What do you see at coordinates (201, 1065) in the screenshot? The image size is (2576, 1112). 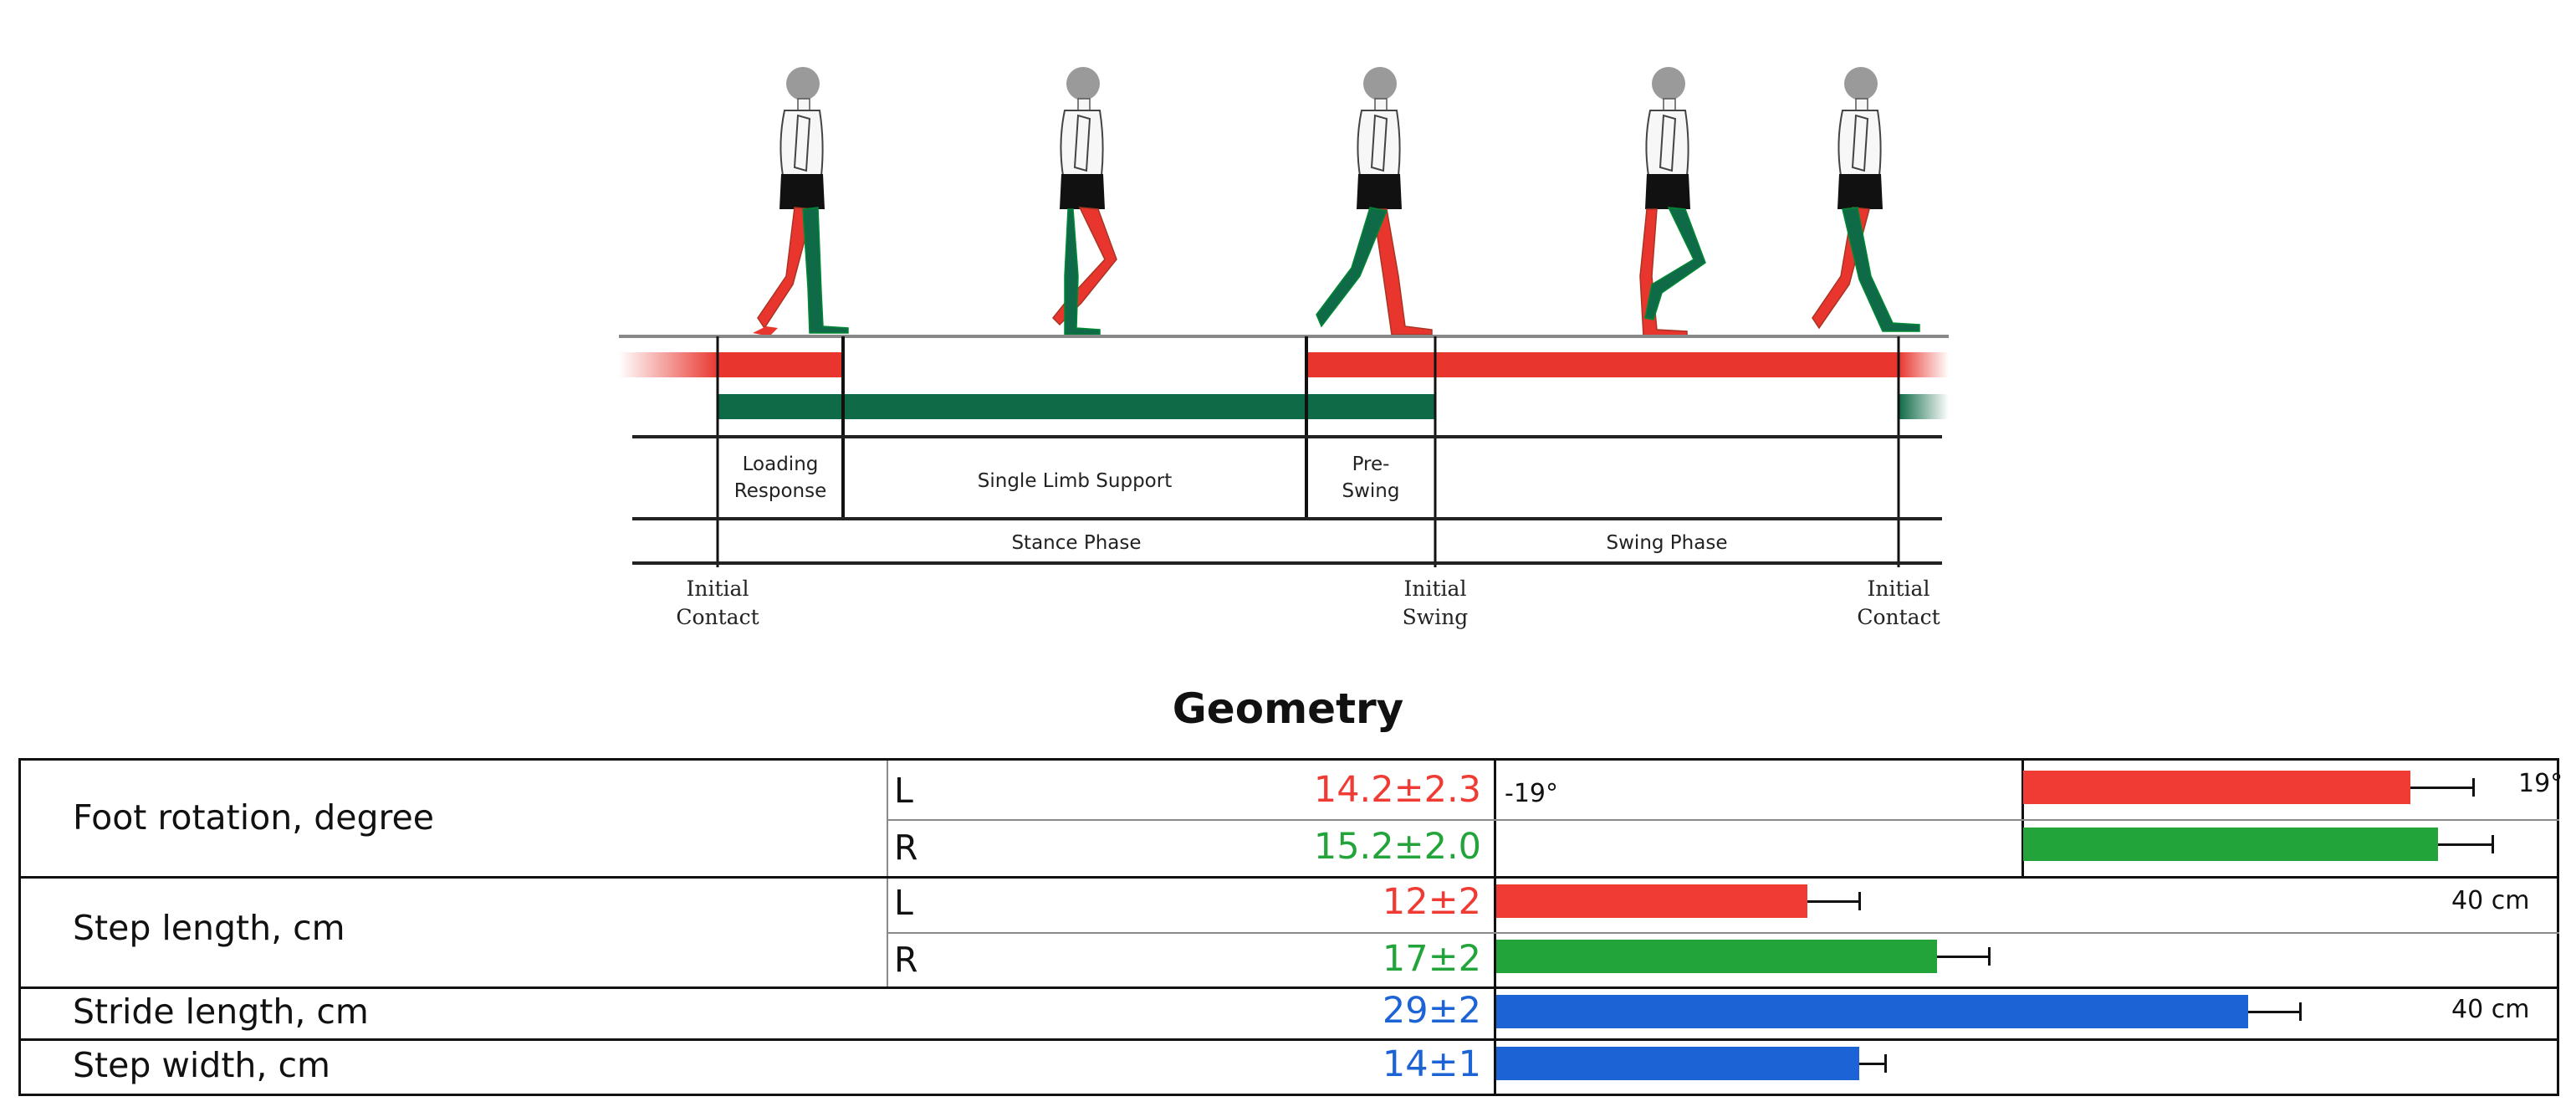 I see `step-width-label: Step width, cm` at bounding box center [201, 1065].